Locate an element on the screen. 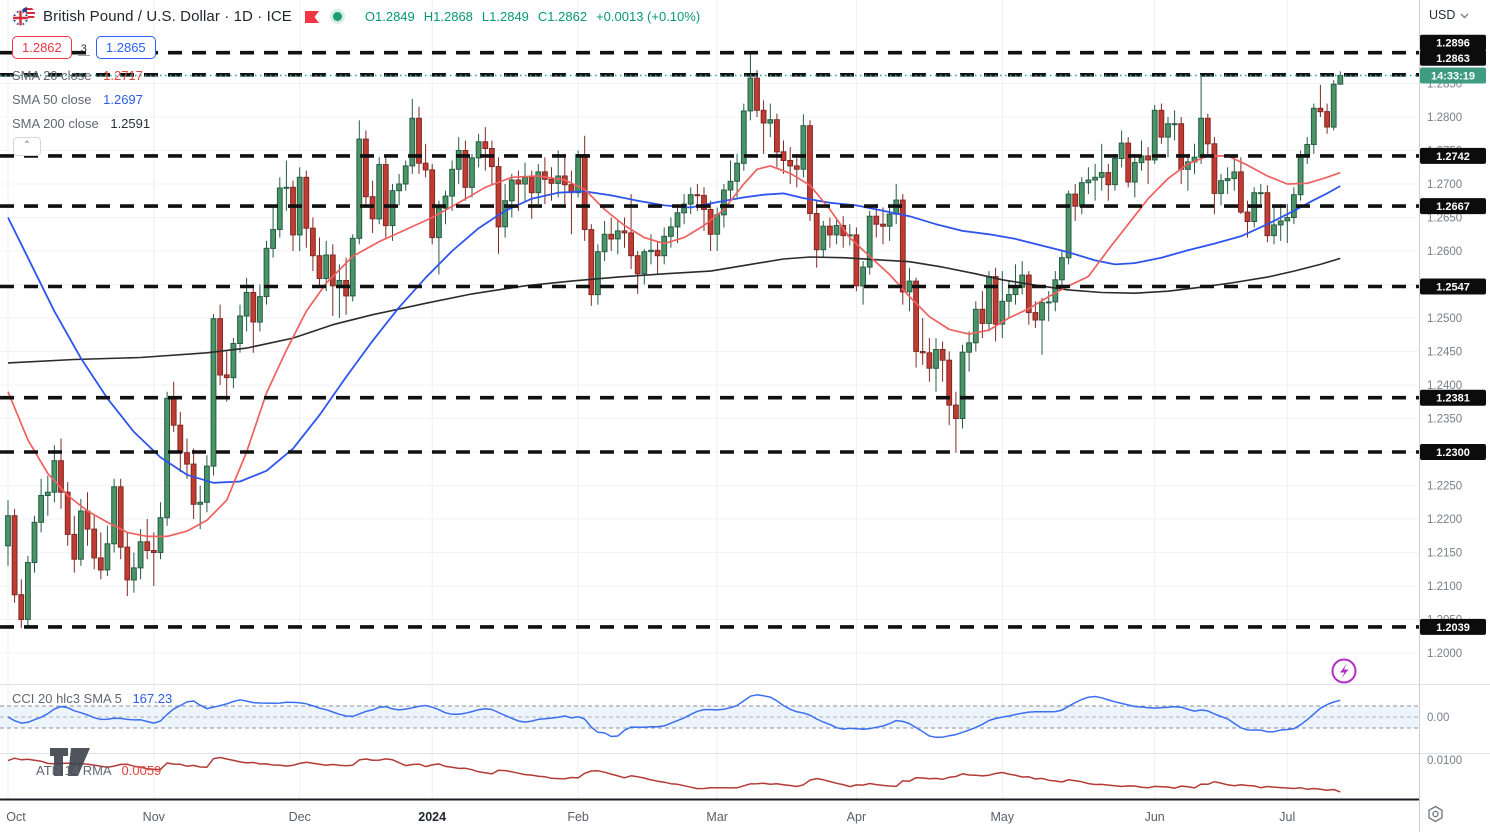  sell-button: 1.2862 is located at coordinates (42, 47).